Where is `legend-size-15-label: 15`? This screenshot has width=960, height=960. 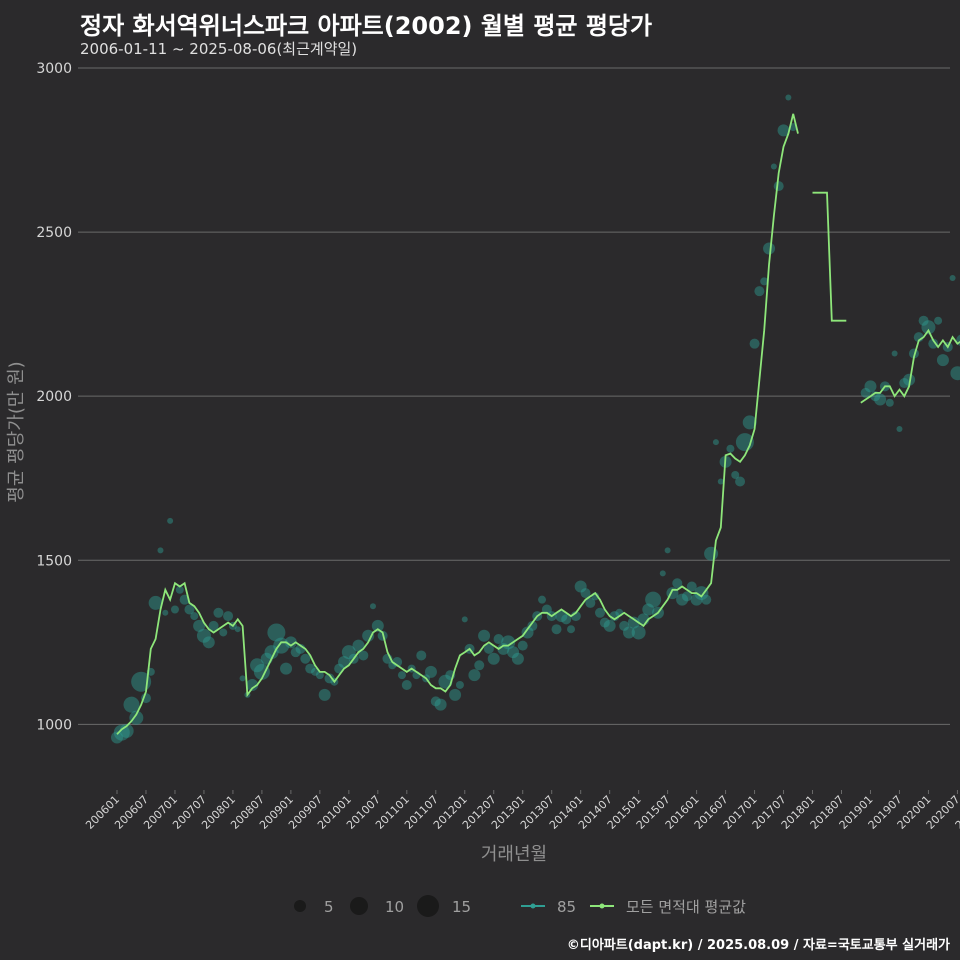
legend-size-15-label: 15 is located at coordinates (461, 907).